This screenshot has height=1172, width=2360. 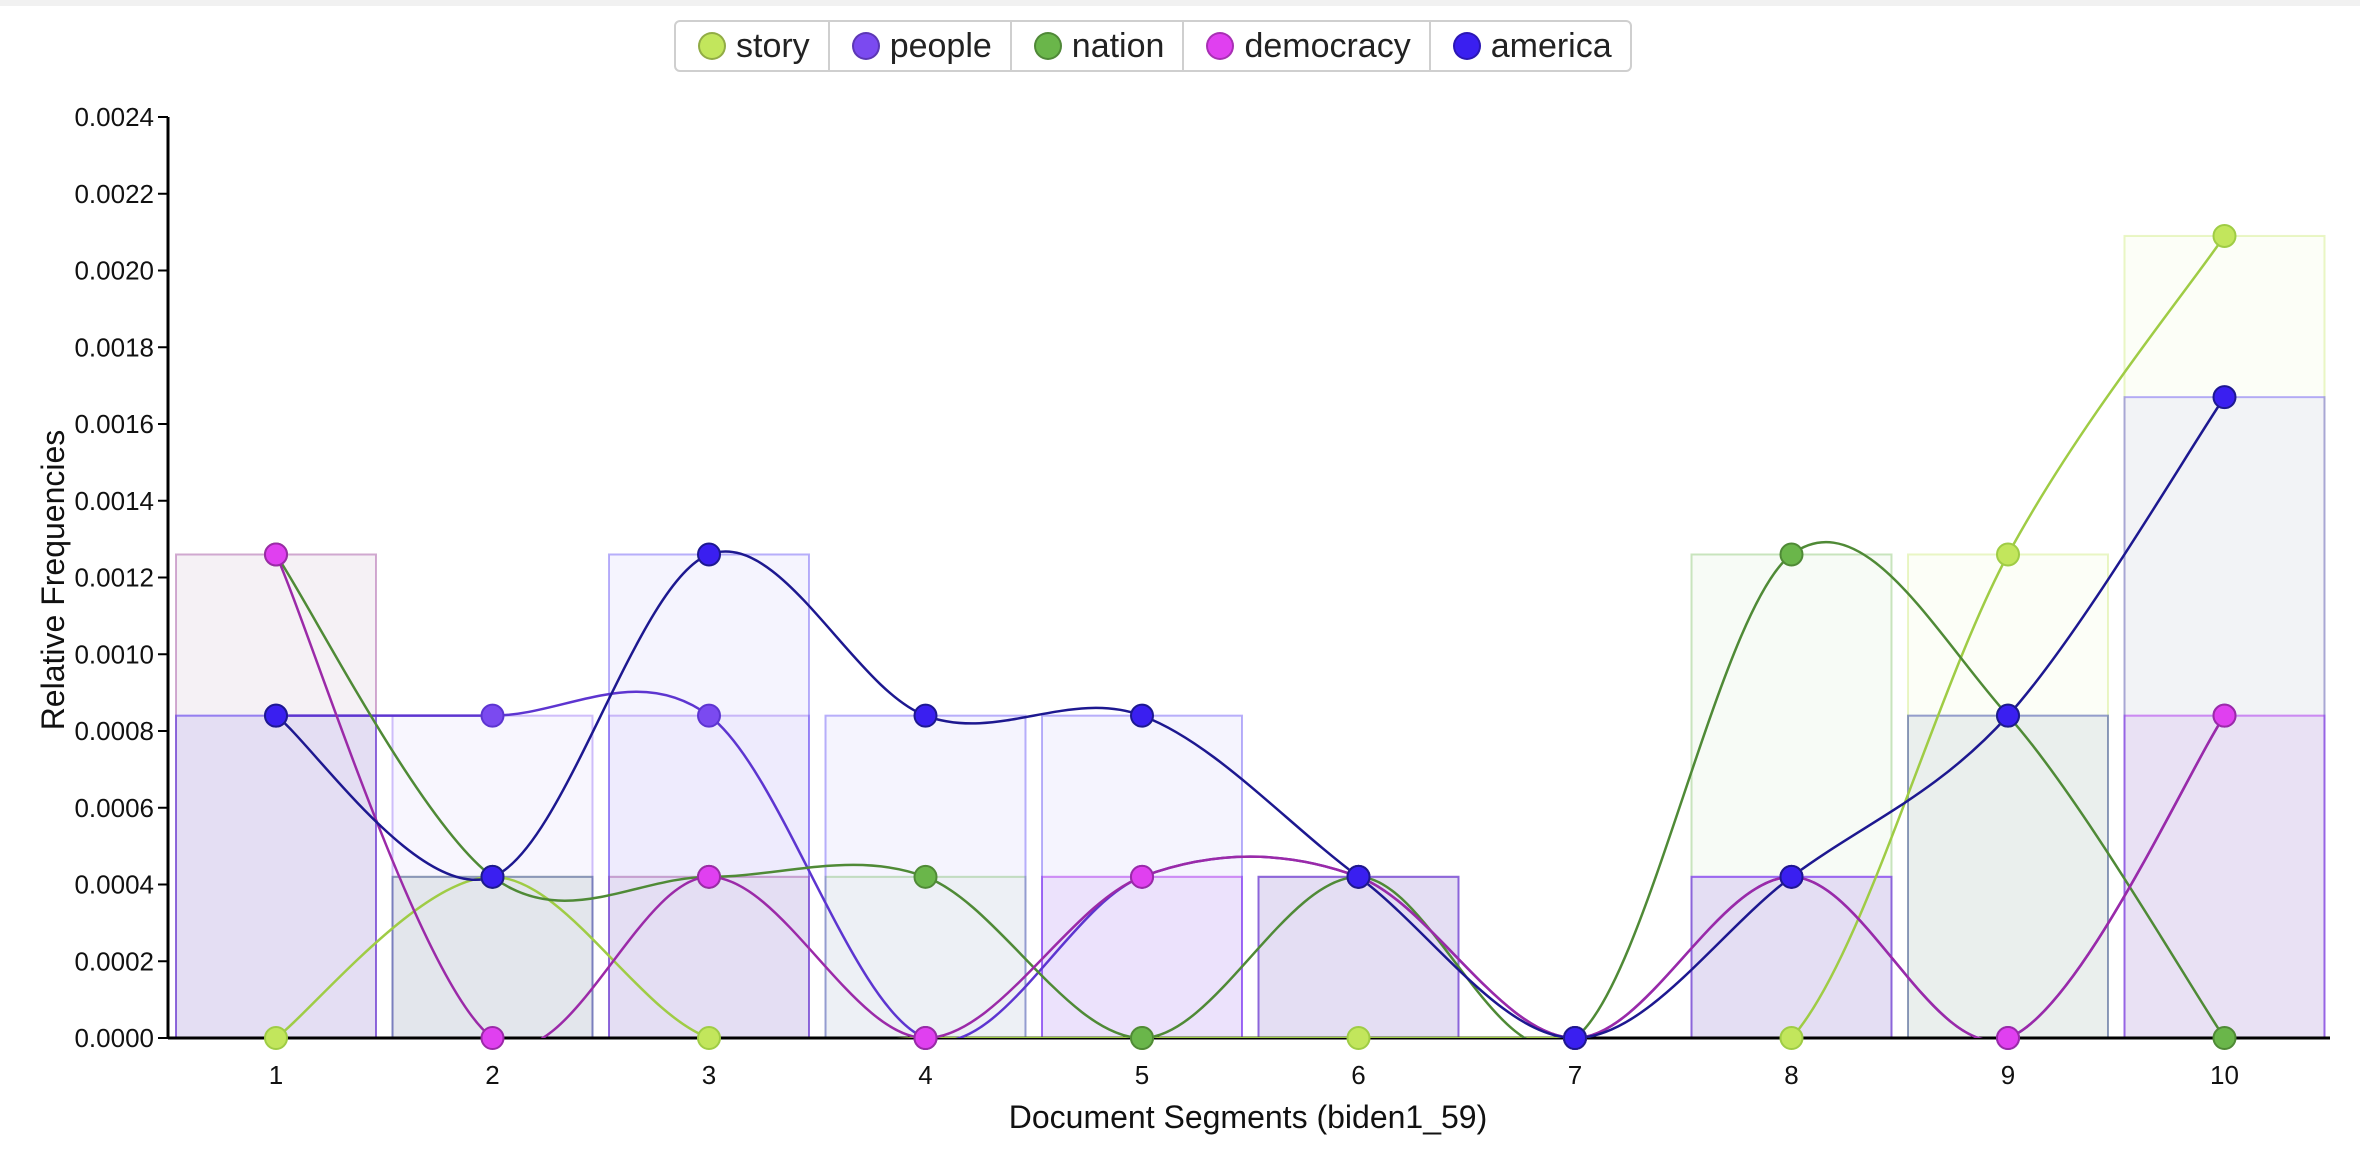 I want to click on y-axis-title: Relative Frequencies, so click(x=53, y=580).